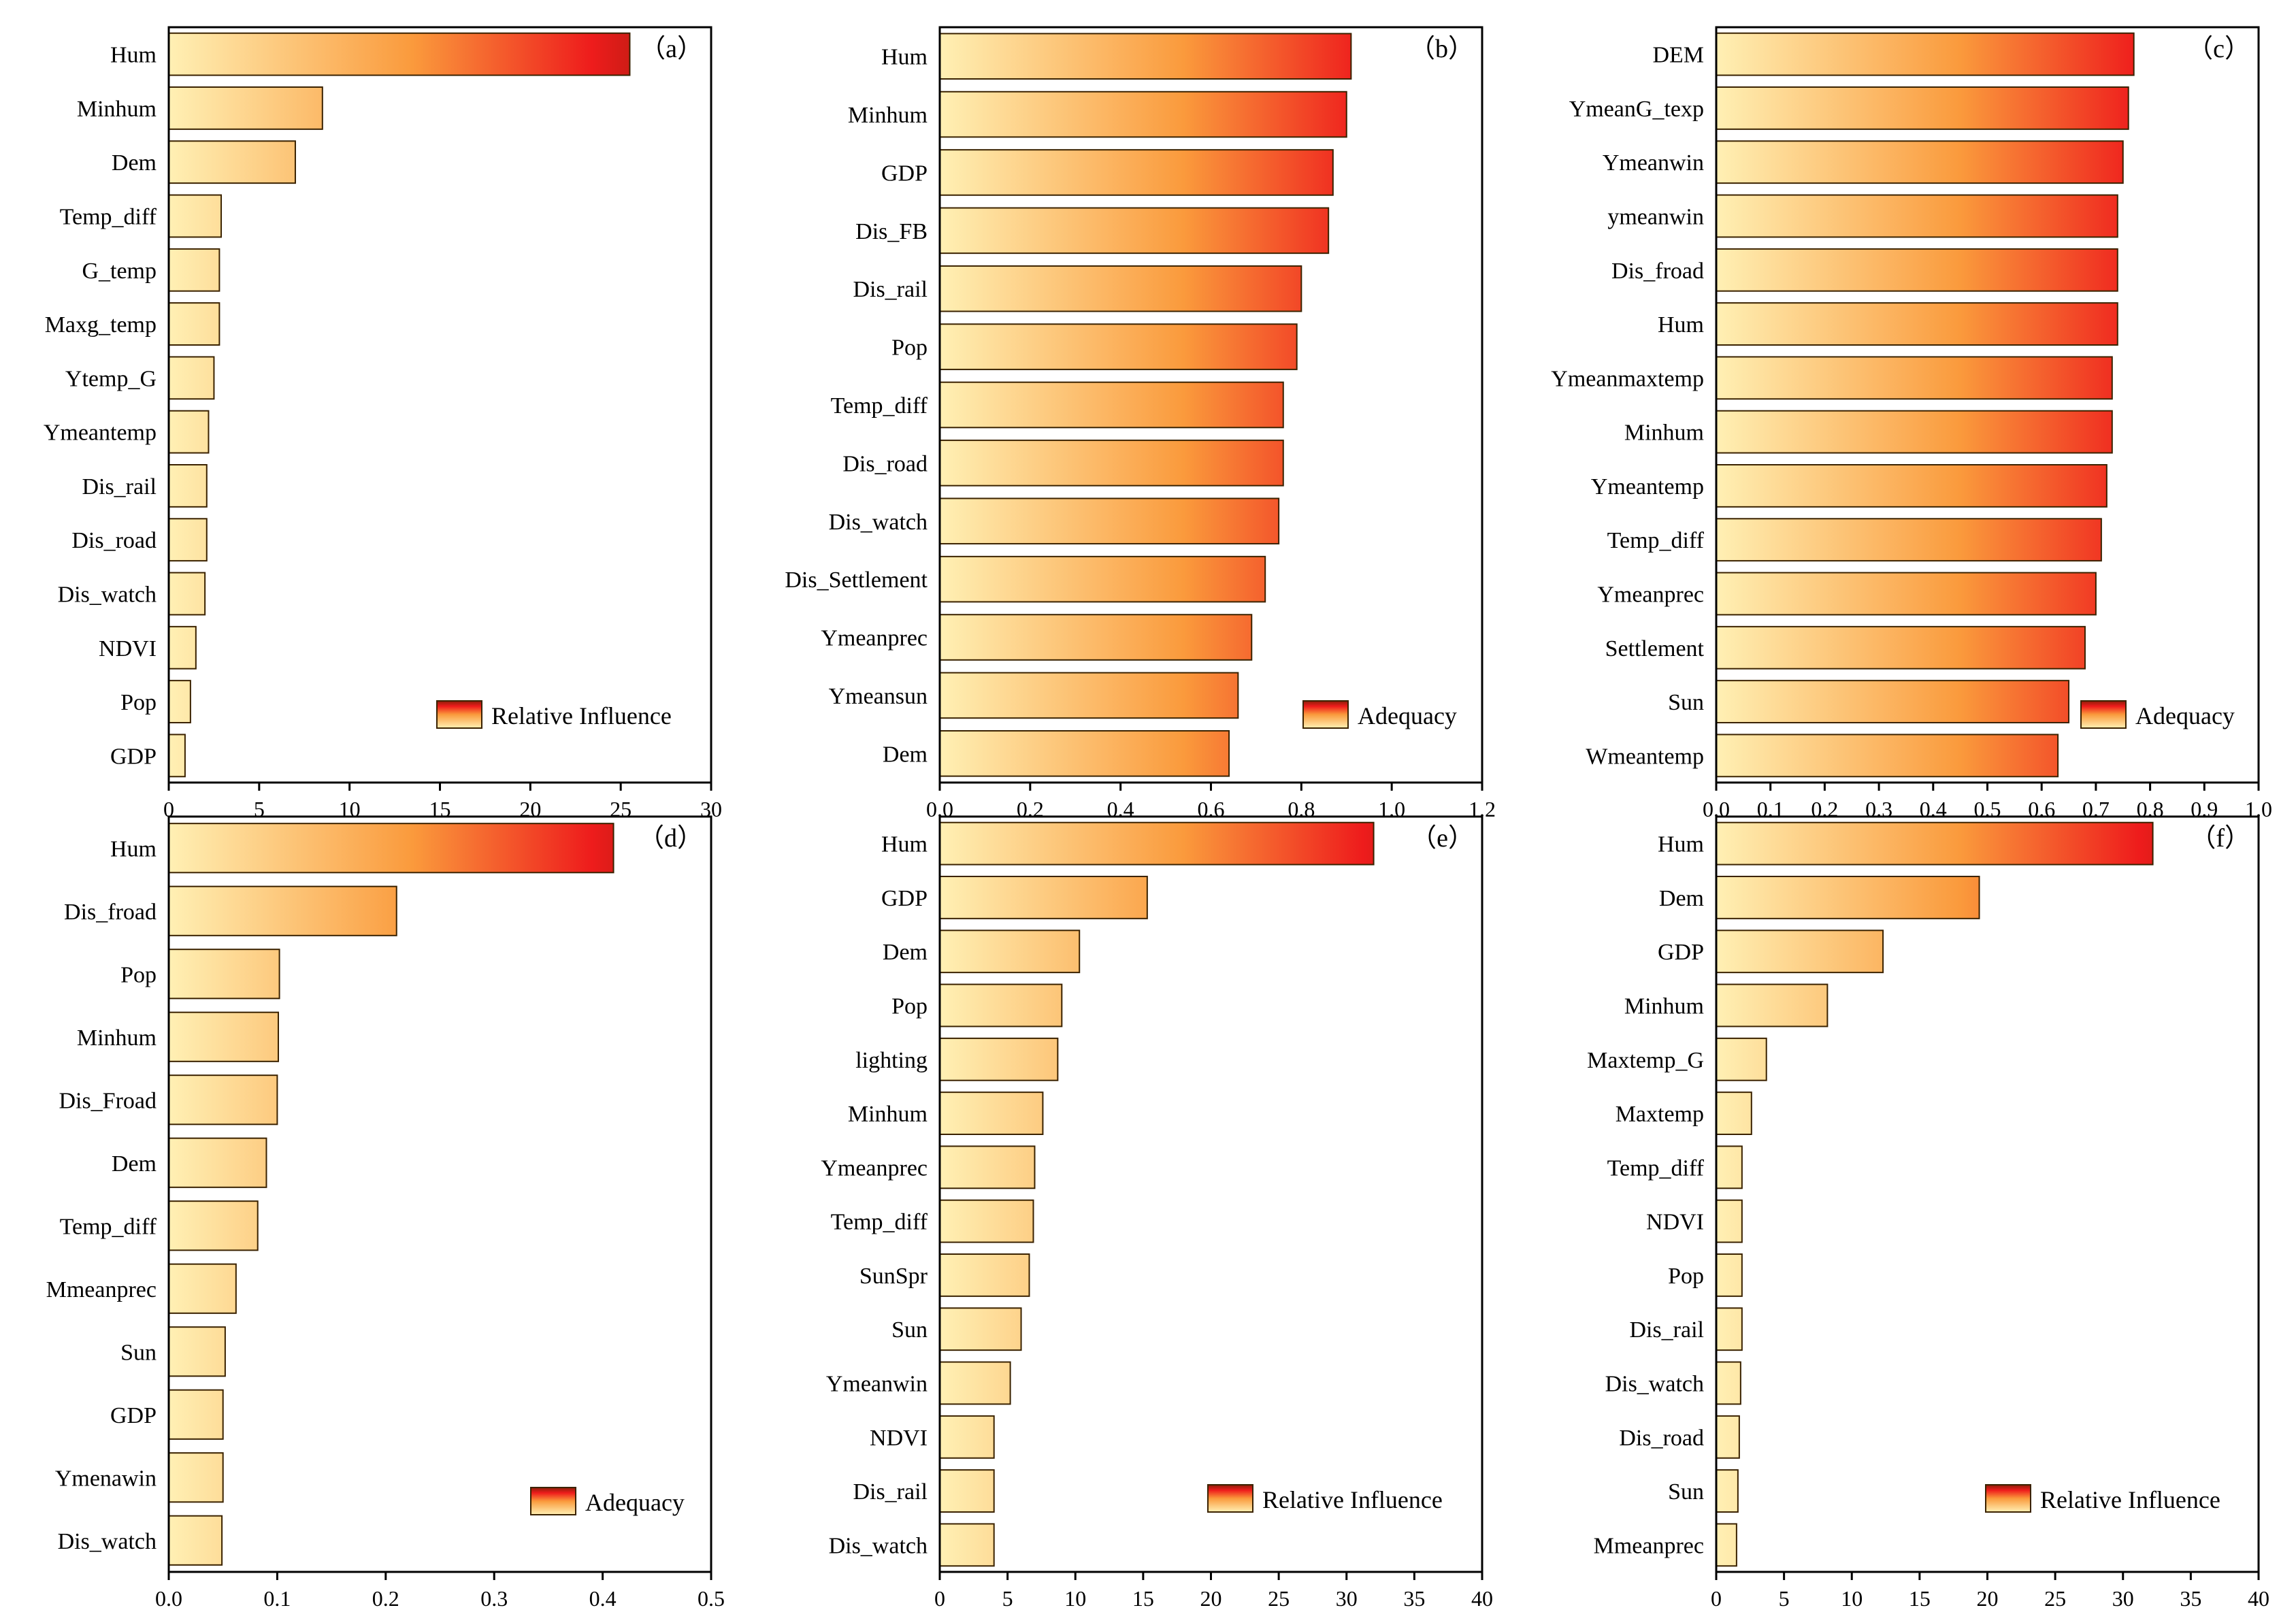  Describe the element at coordinates (2130, 1499) in the screenshot. I see `legend-label: Relative Influence` at that location.